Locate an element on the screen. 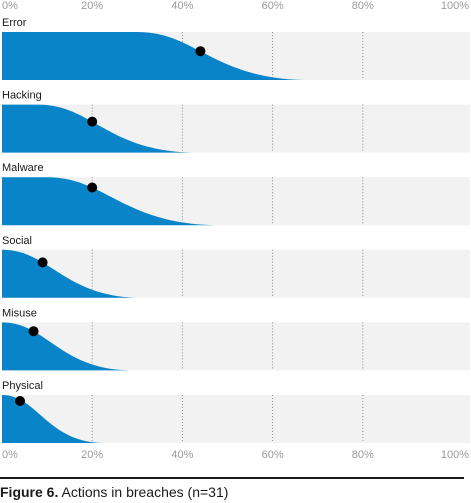  bottom-tick-label: 80% is located at coordinates (363, 455).